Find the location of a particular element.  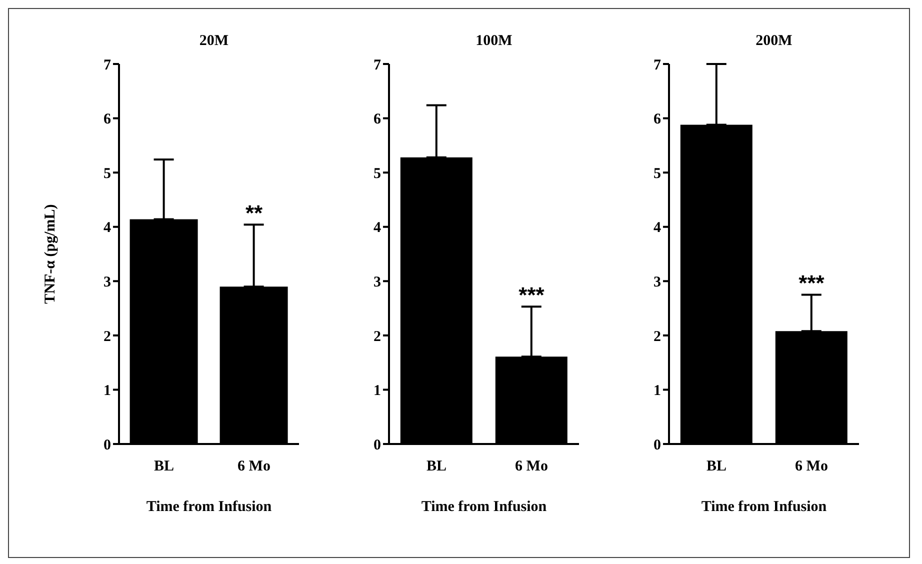

chart-title: 20M is located at coordinates (214, 41).